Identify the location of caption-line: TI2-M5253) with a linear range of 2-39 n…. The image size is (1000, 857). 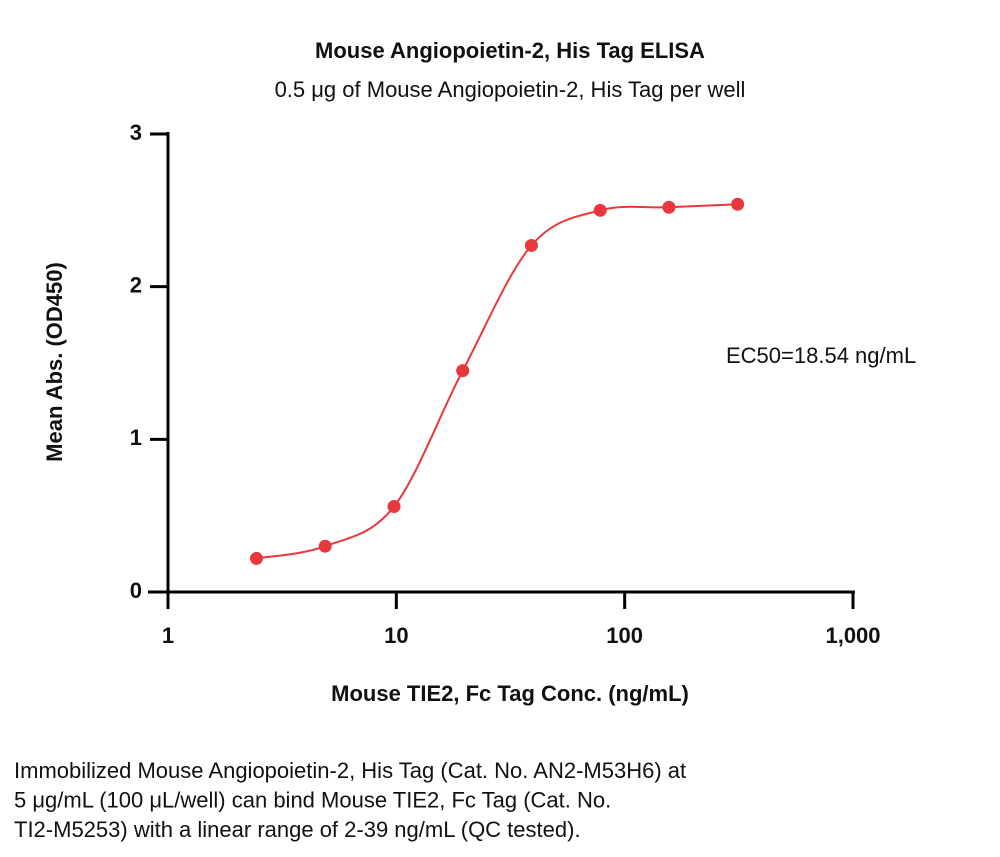
(297, 829).